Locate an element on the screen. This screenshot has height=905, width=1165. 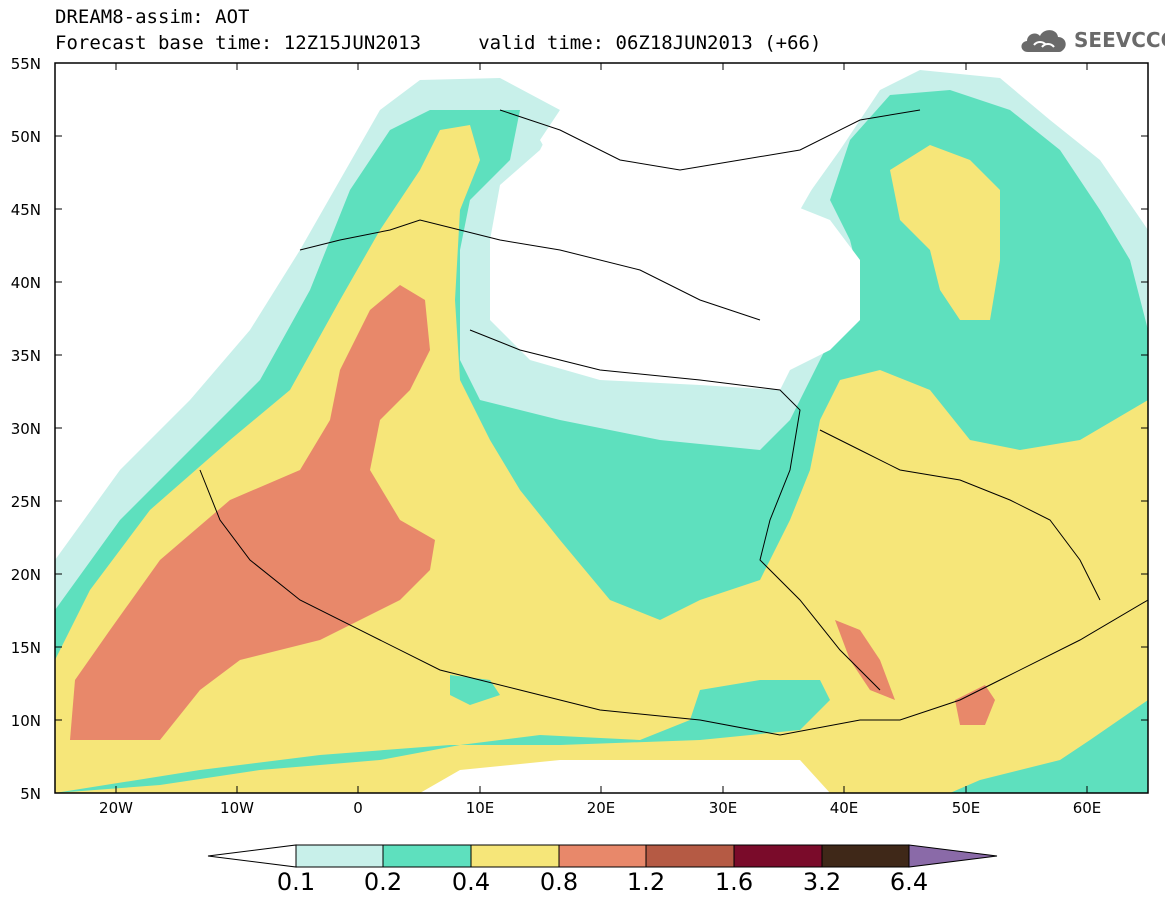
lat-label: 50N is located at coordinates (25, 137).